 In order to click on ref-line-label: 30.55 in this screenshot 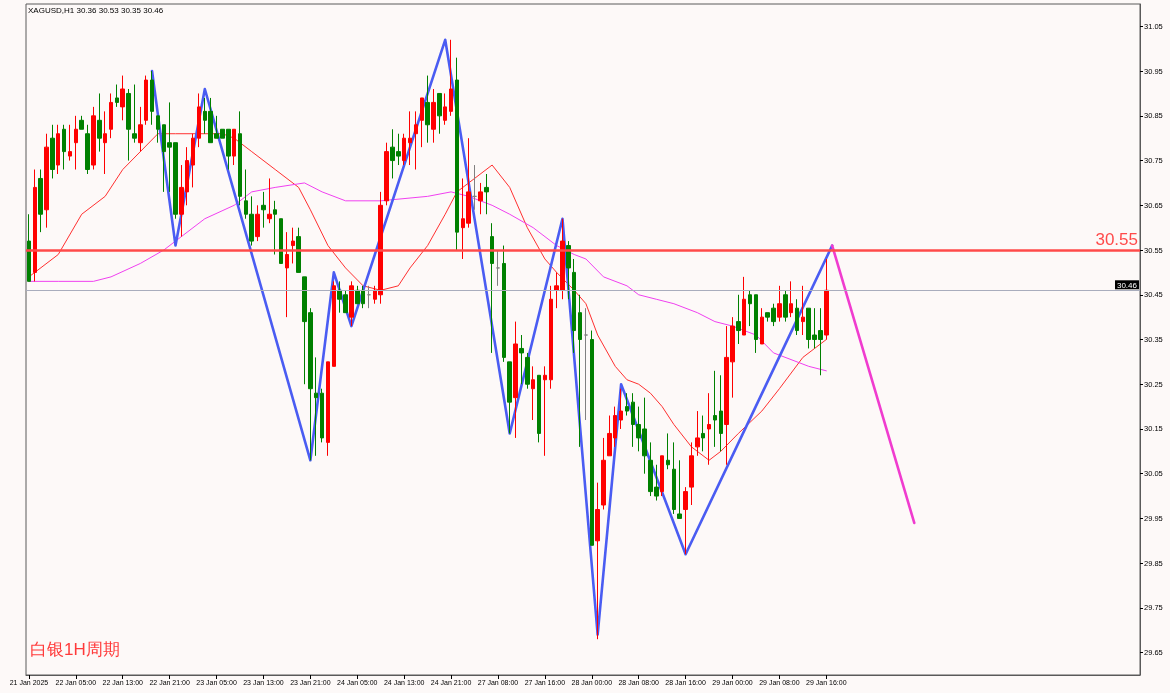, I will do `click(1116, 240)`.